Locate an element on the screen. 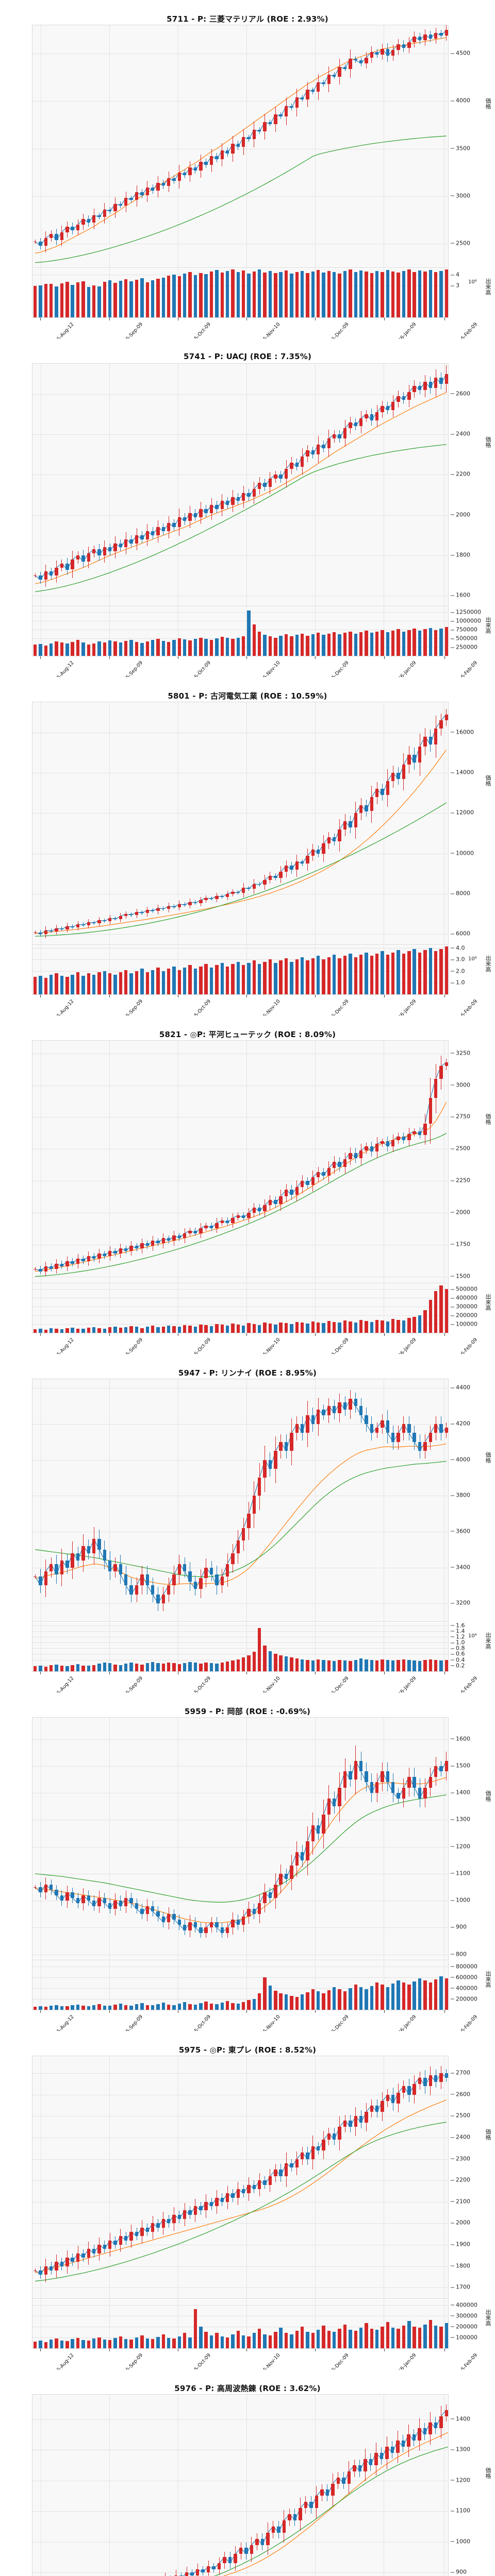  price-axis-label: 価格 is located at coordinates (488, 780).